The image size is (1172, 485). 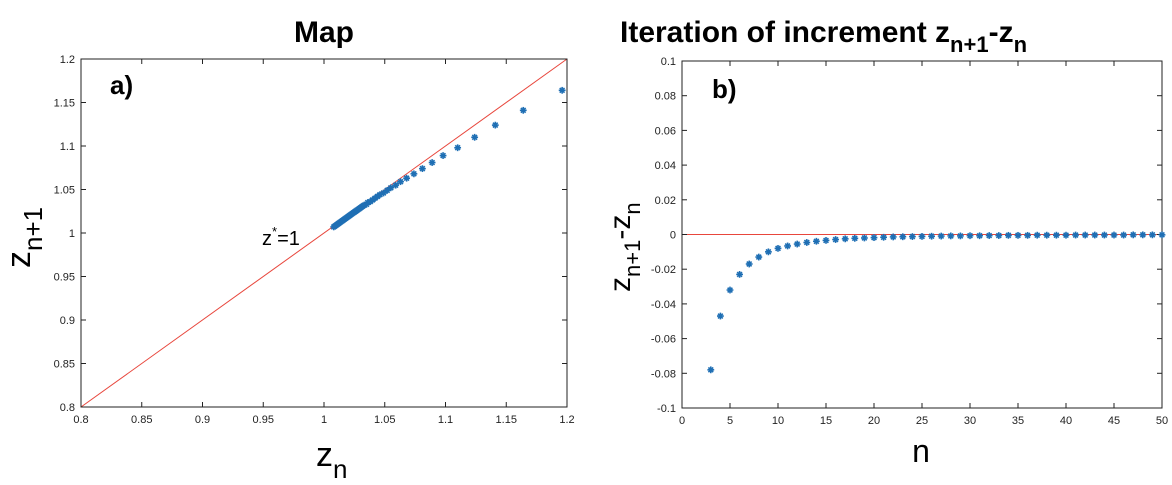 What do you see at coordinates (666, 409) in the screenshot?
I see `y-tick-label: -0.1` at bounding box center [666, 409].